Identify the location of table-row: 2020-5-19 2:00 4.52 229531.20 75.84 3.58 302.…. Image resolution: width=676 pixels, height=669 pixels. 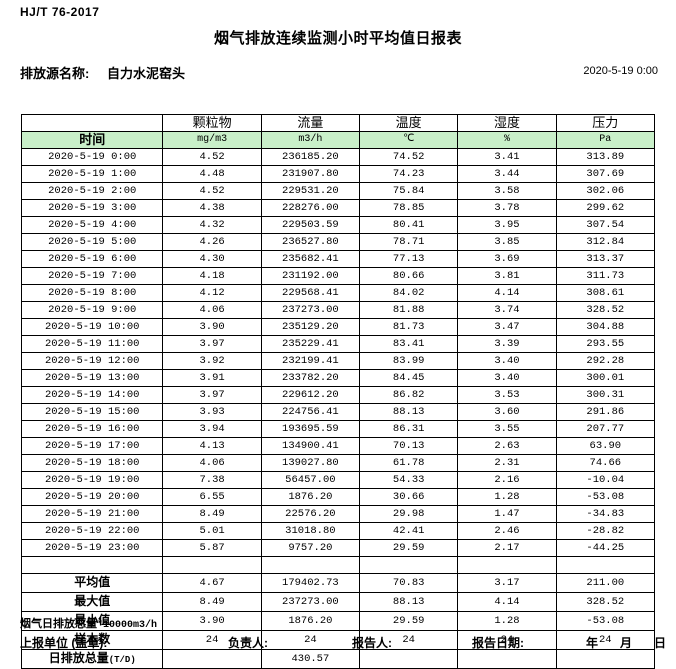
(338, 191).